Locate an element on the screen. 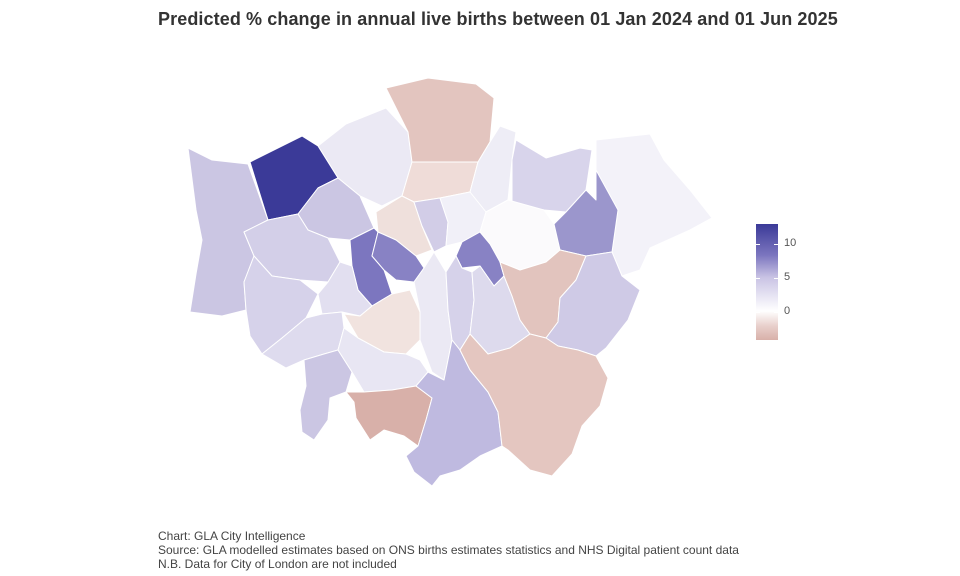  legend-label-10: 10 is located at coordinates (790, 243).